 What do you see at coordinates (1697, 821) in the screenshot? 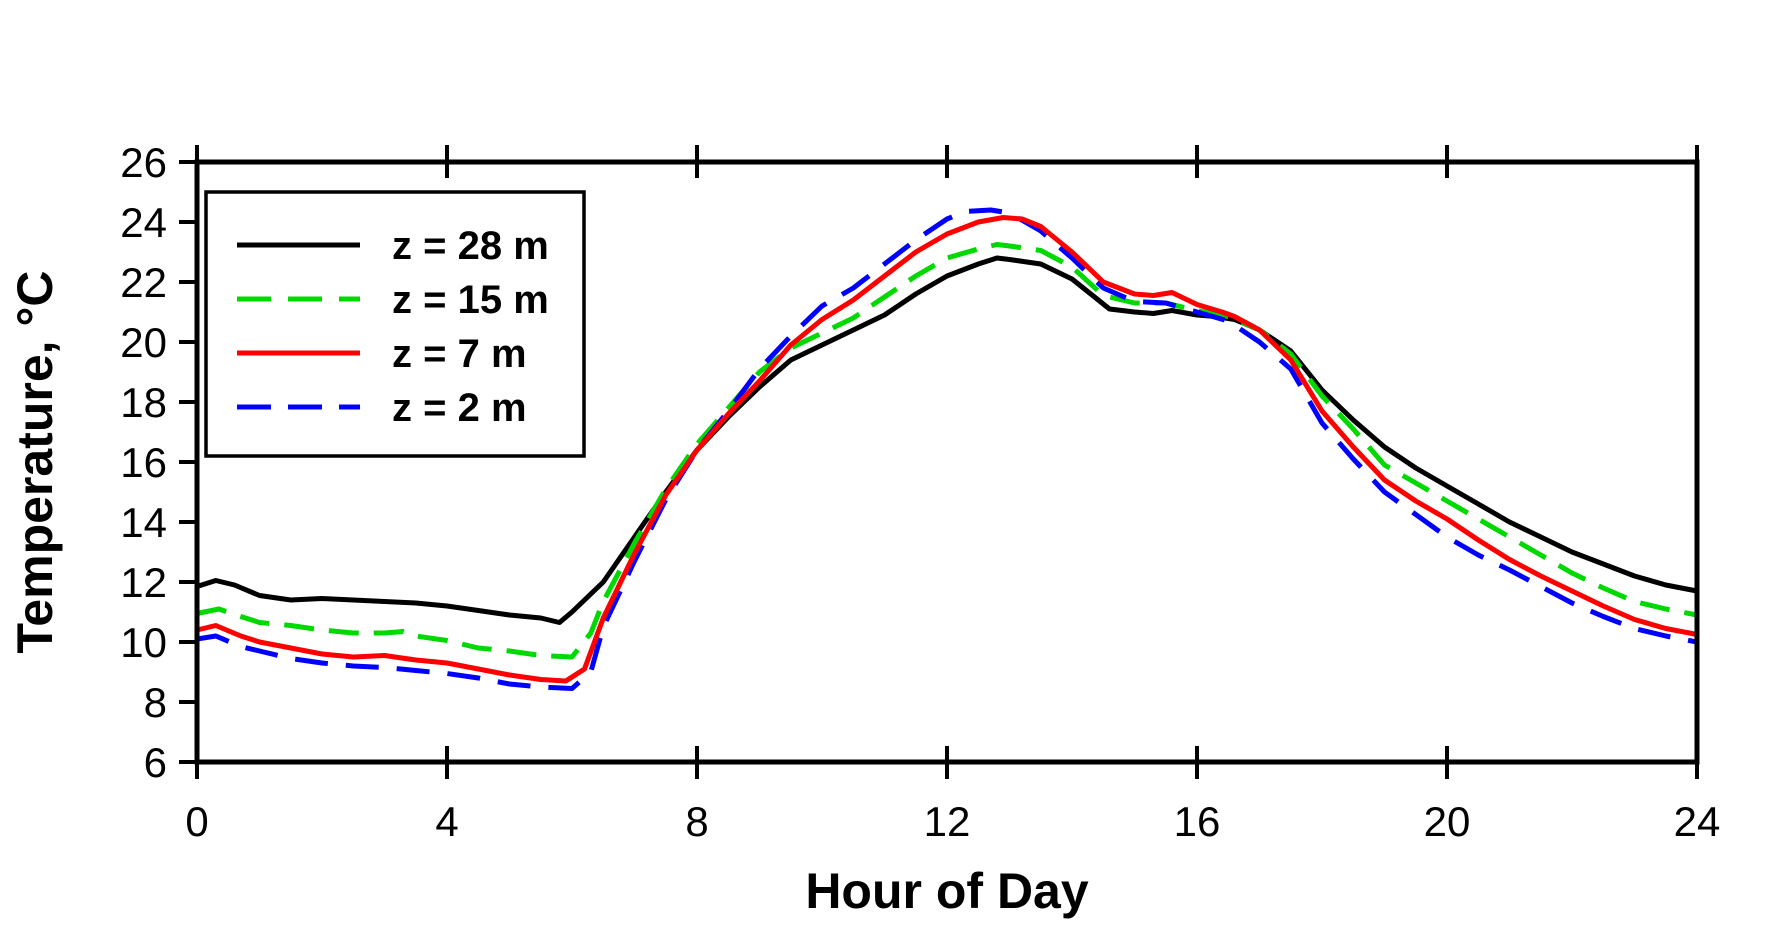
I see `x-tick-label-24: 24` at bounding box center [1697, 821].